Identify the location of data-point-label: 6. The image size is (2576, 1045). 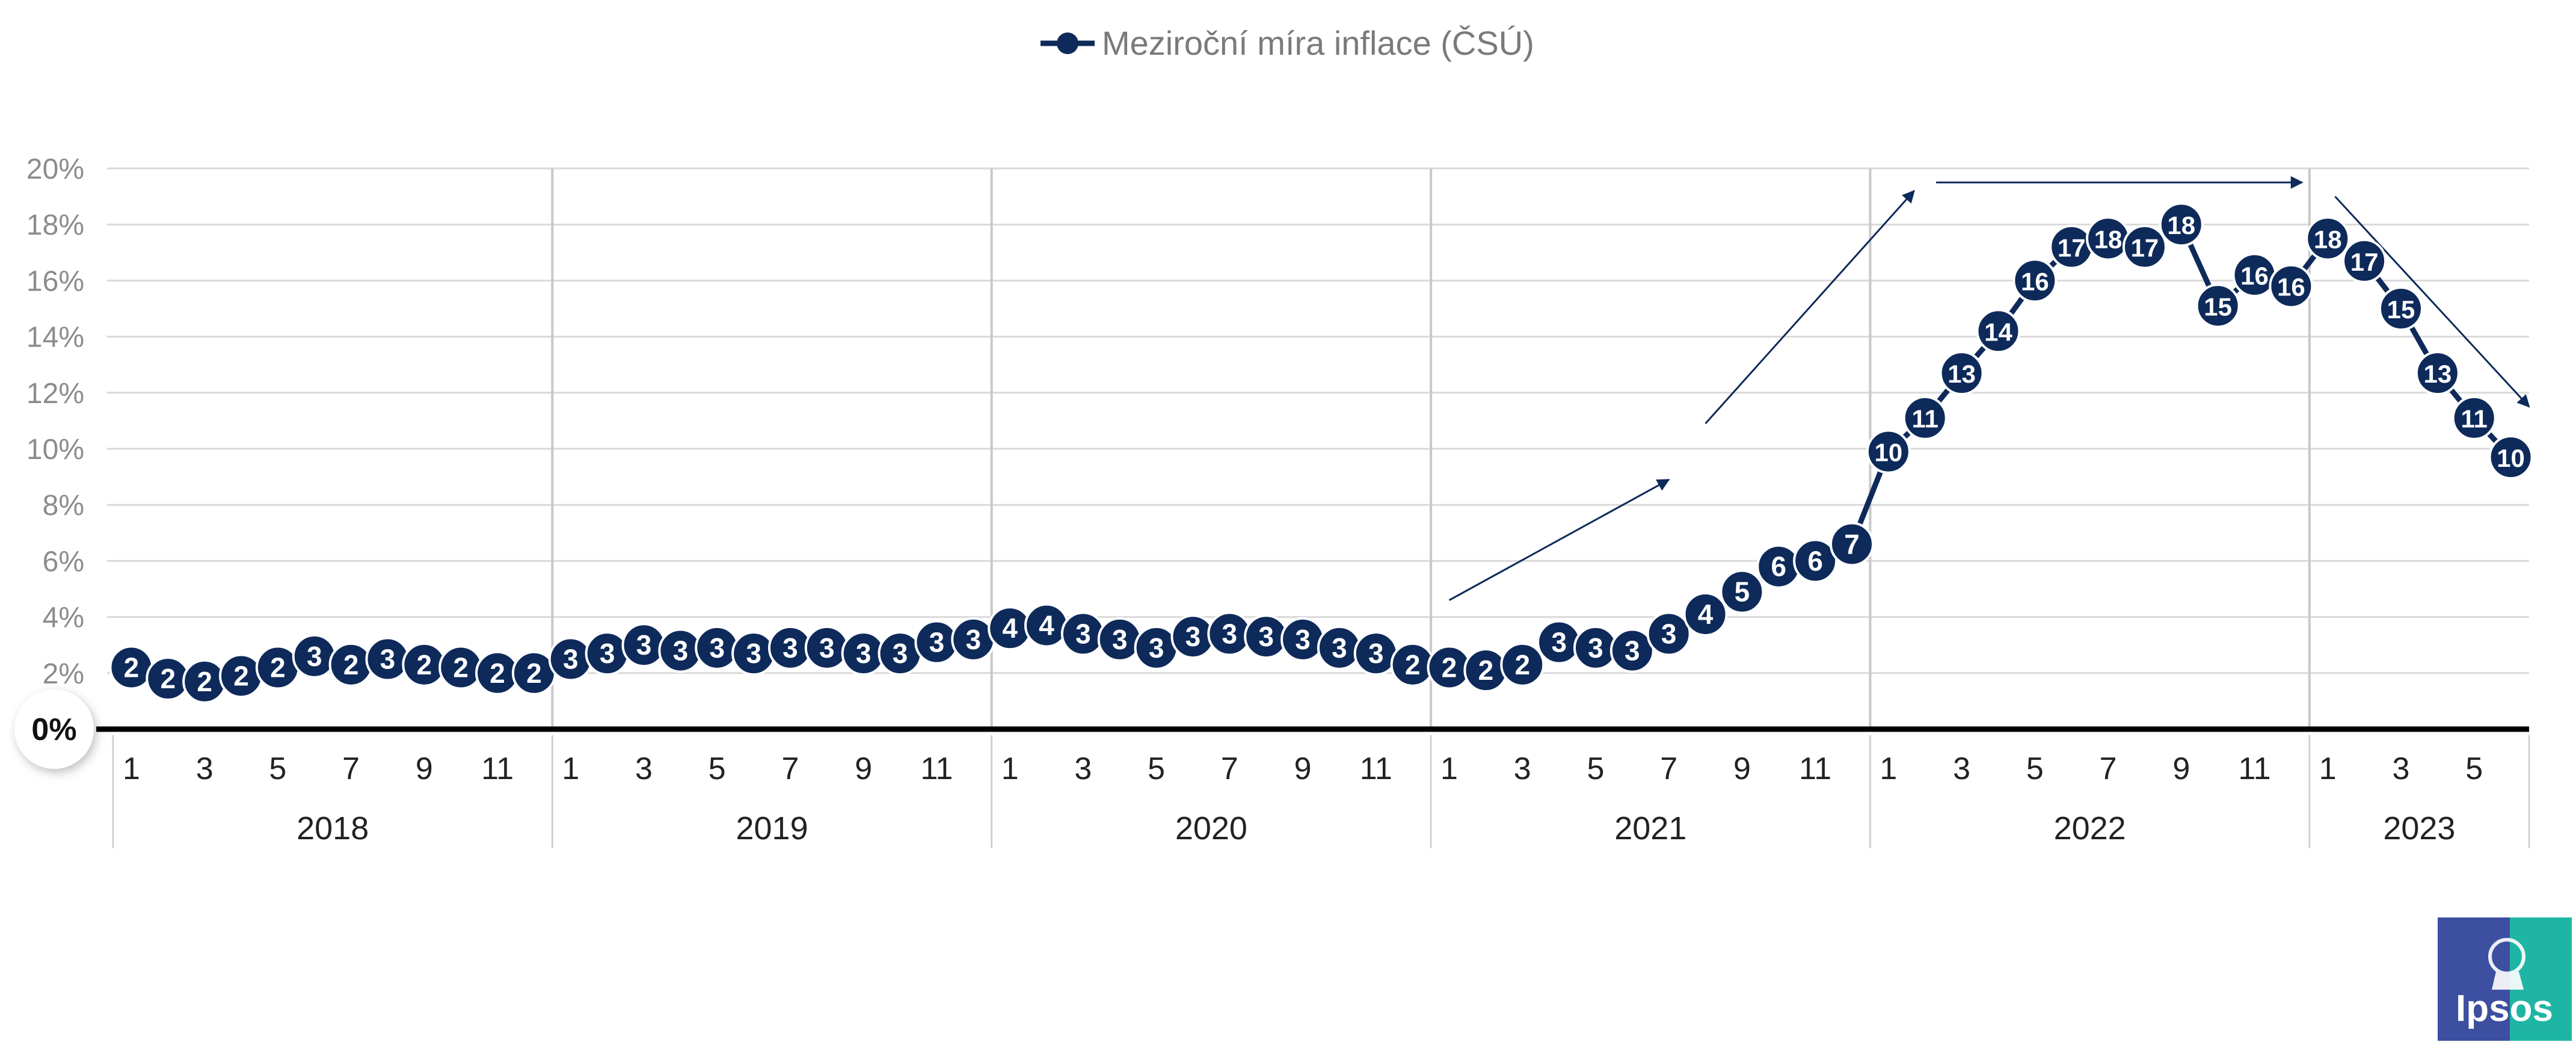
(1815, 561).